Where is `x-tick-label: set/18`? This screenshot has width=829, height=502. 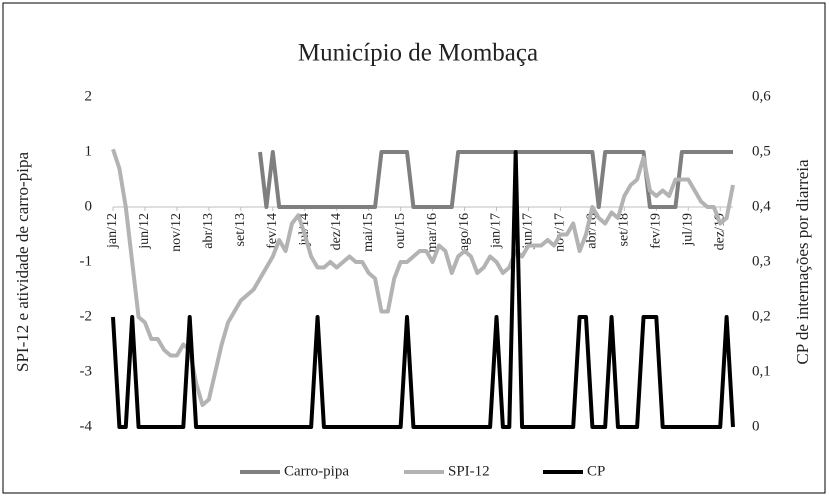 x-tick-label: set/18 is located at coordinates (624, 229).